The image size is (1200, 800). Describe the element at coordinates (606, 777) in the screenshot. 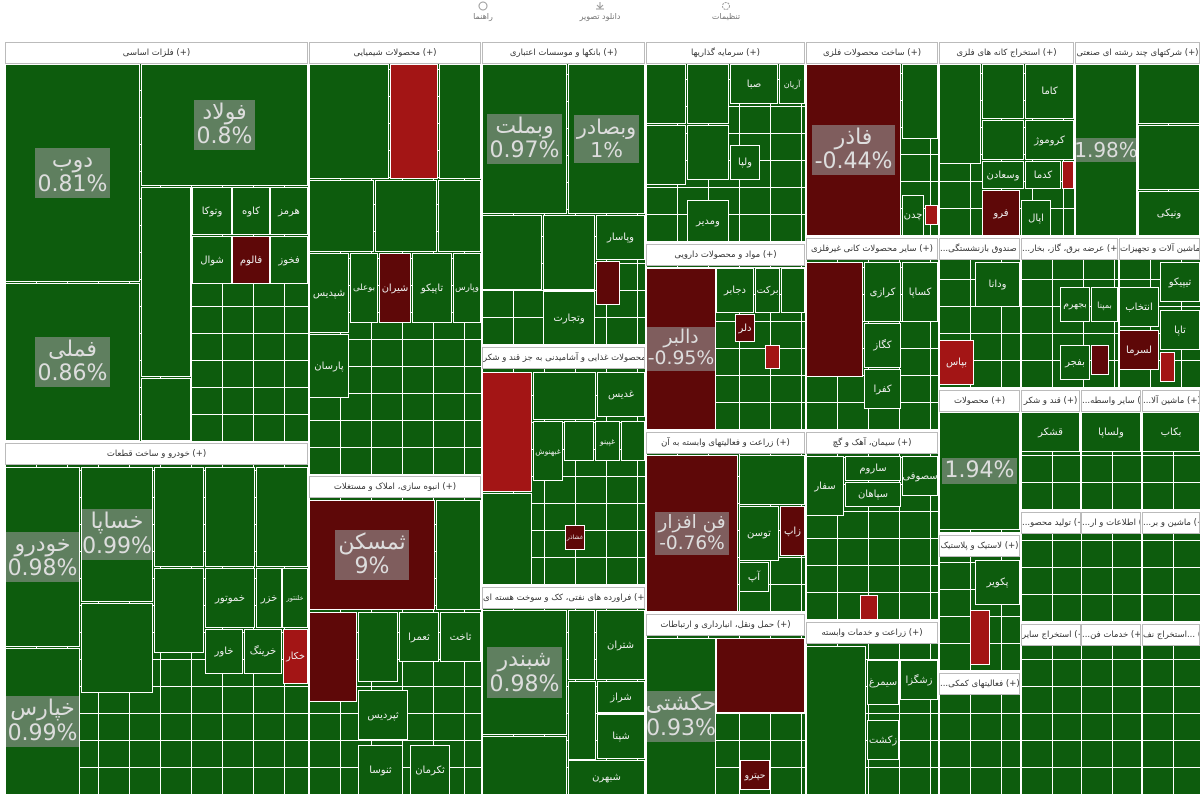

I see `stock-tile: شبهرن` at that location.